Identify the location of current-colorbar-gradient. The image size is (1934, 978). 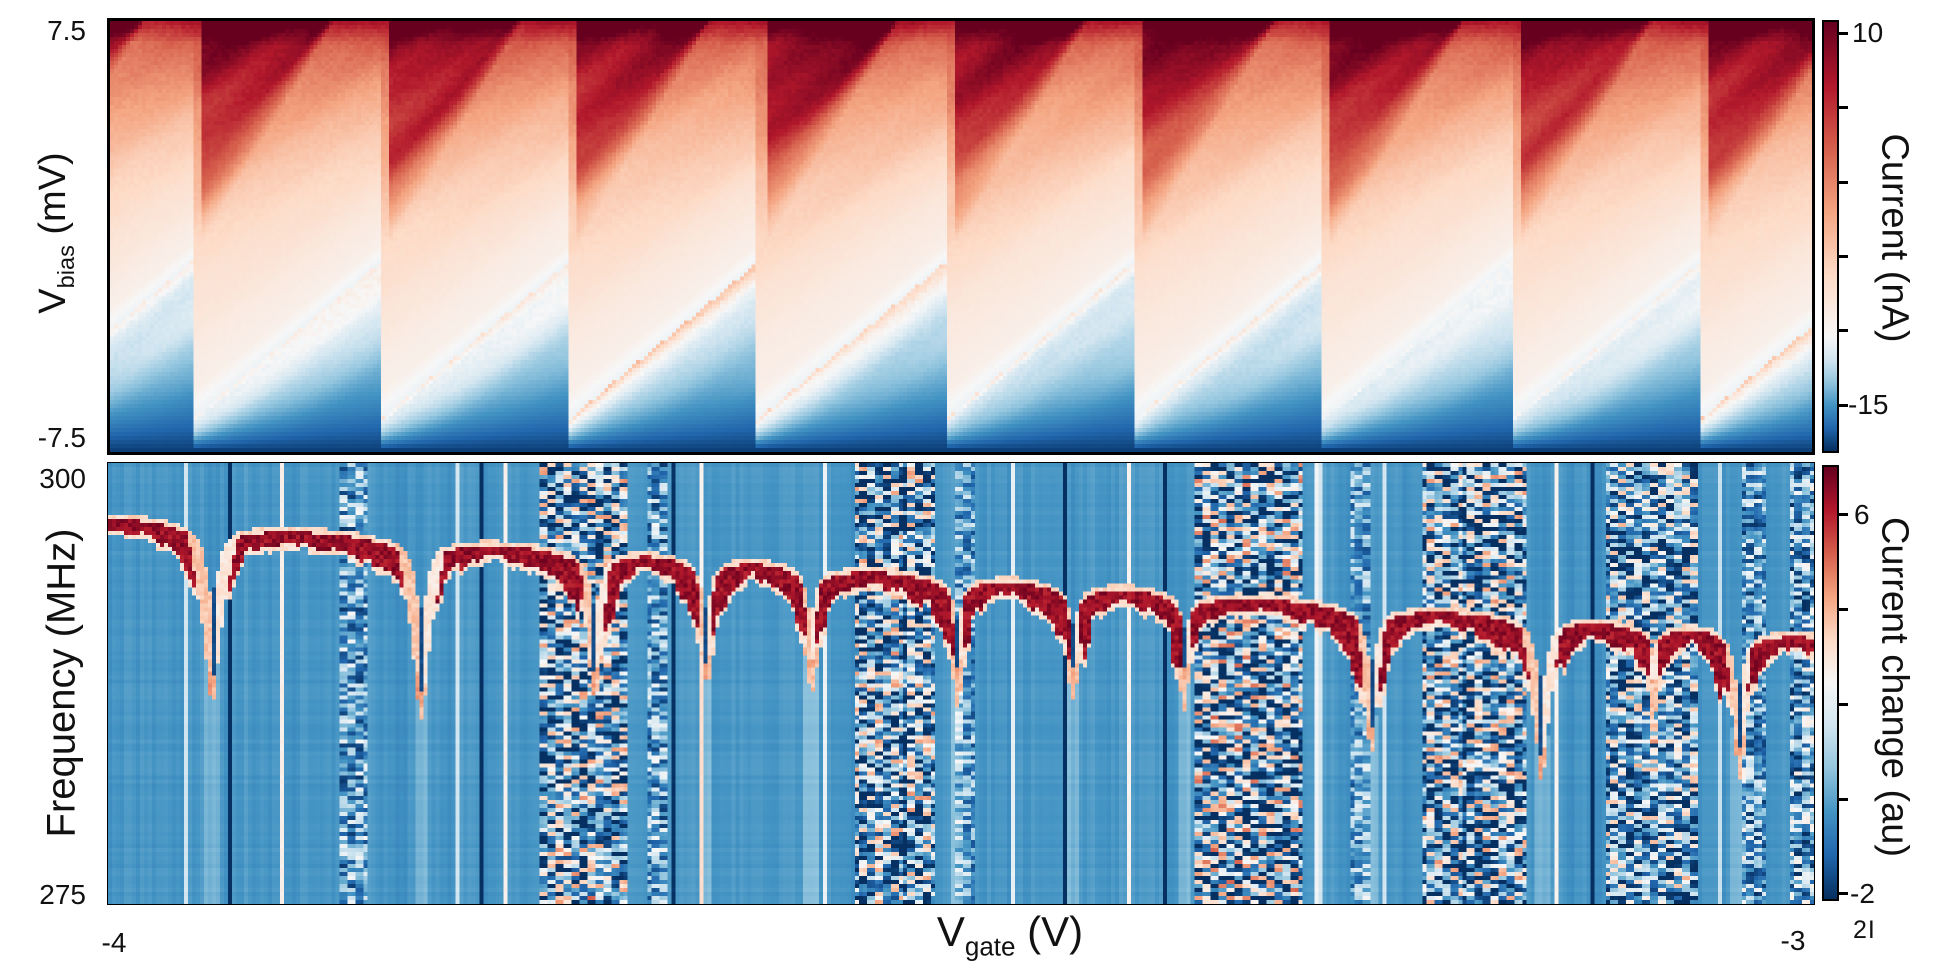
(1830, 236).